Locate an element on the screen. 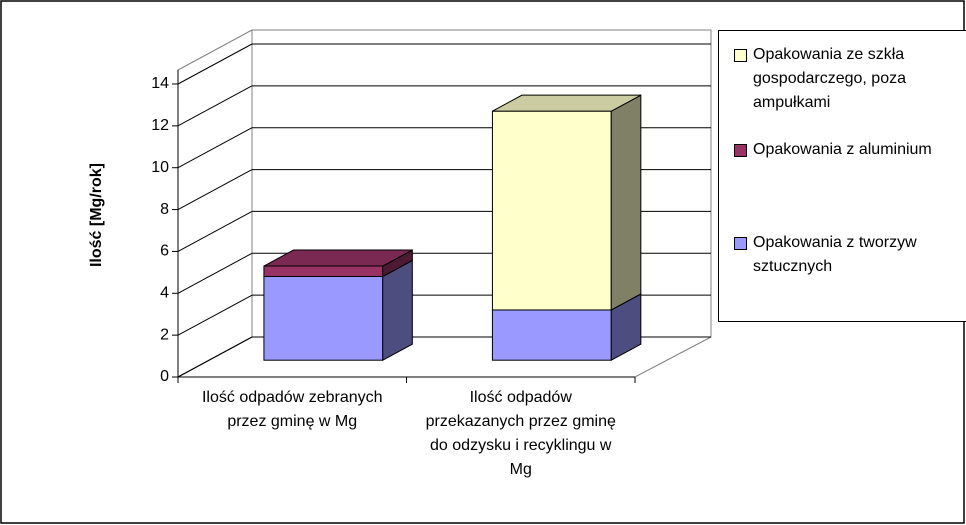 The width and height of the screenshot is (966, 525). legend-entry: Opakowania z tworzyw sztucznych is located at coordinates (850, 255).